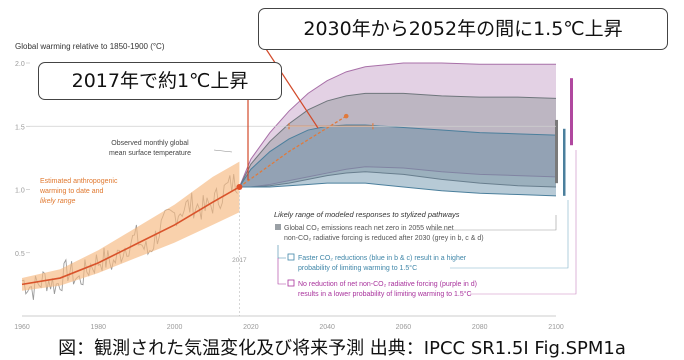 This screenshot has width=684, height=360. Describe the element at coordinates (20, 64) in the screenshot. I see `y-tick-label: 2.0` at that location.